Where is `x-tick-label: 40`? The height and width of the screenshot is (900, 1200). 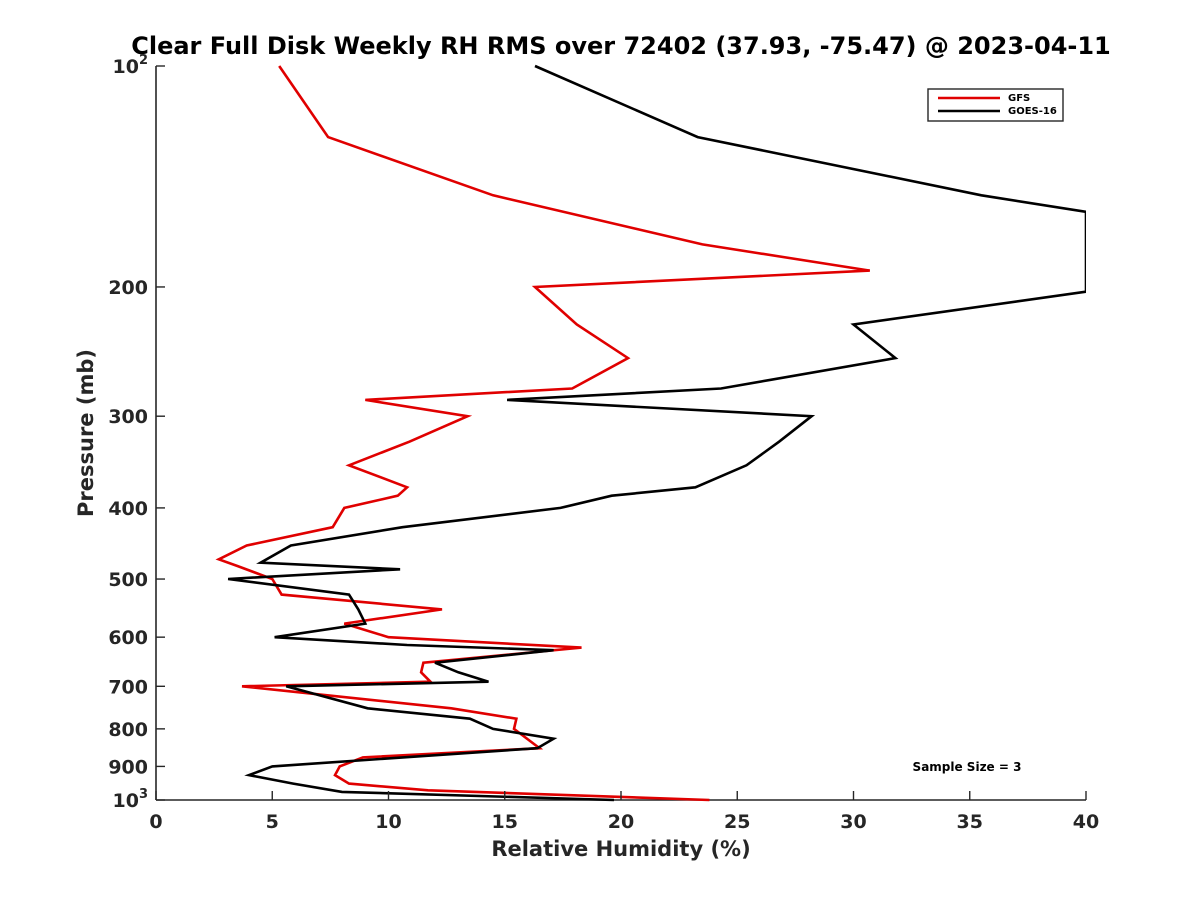 x-tick-label: 40 is located at coordinates (1086, 822).